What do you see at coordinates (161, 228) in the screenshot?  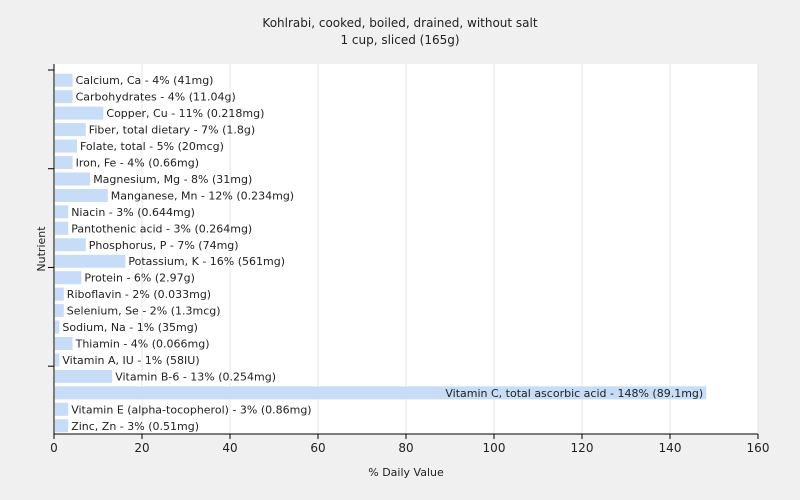 I see `bar-label-9: Pantothenic acid - 3% (0.264mg)` at bounding box center [161, 228].